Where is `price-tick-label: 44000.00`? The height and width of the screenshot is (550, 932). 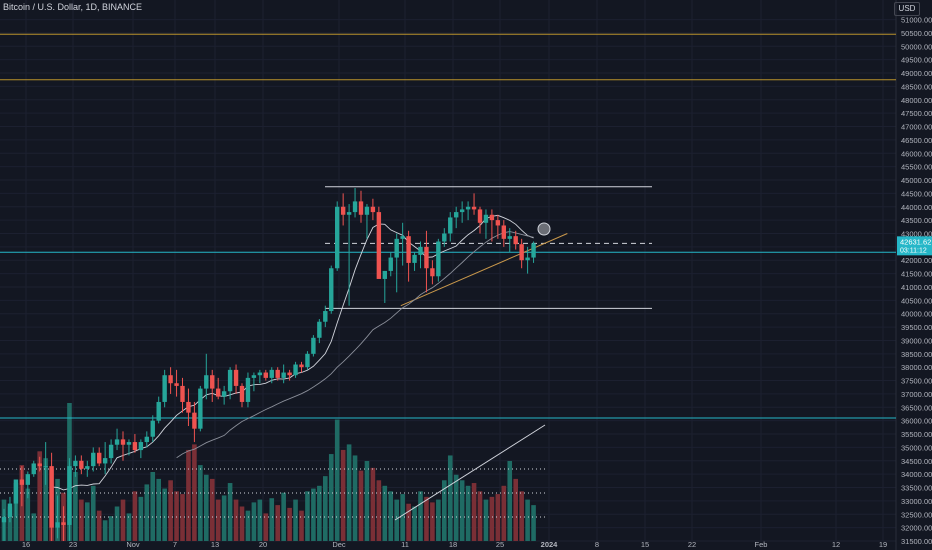 price-tick-label: 44000.00 is located at coordinates (916, 207).